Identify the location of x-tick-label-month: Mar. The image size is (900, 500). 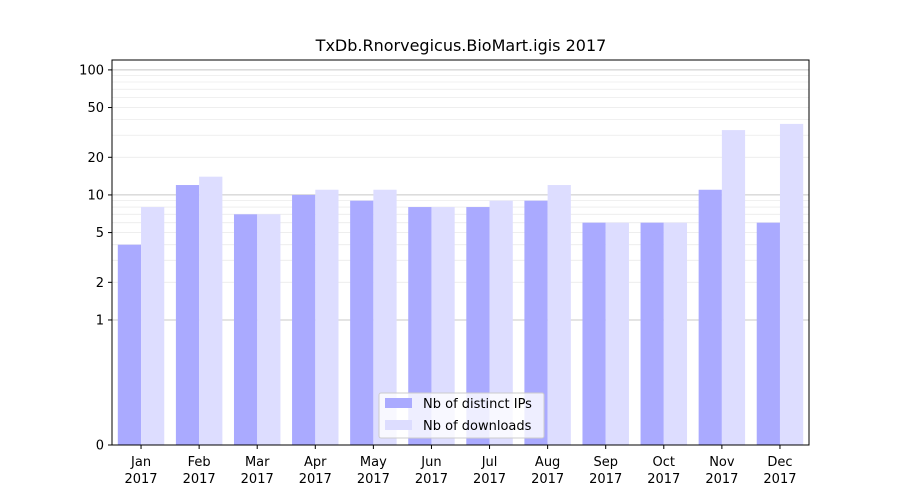
(257, 462).